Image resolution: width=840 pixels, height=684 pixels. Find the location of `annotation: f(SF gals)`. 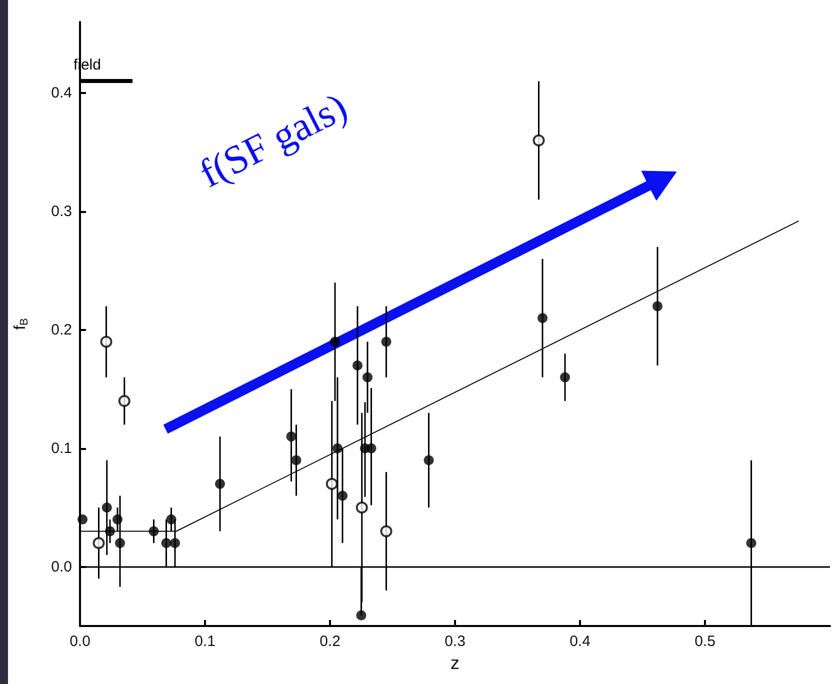

annotation: f(SF gals) is located at coordinates (273, 139).